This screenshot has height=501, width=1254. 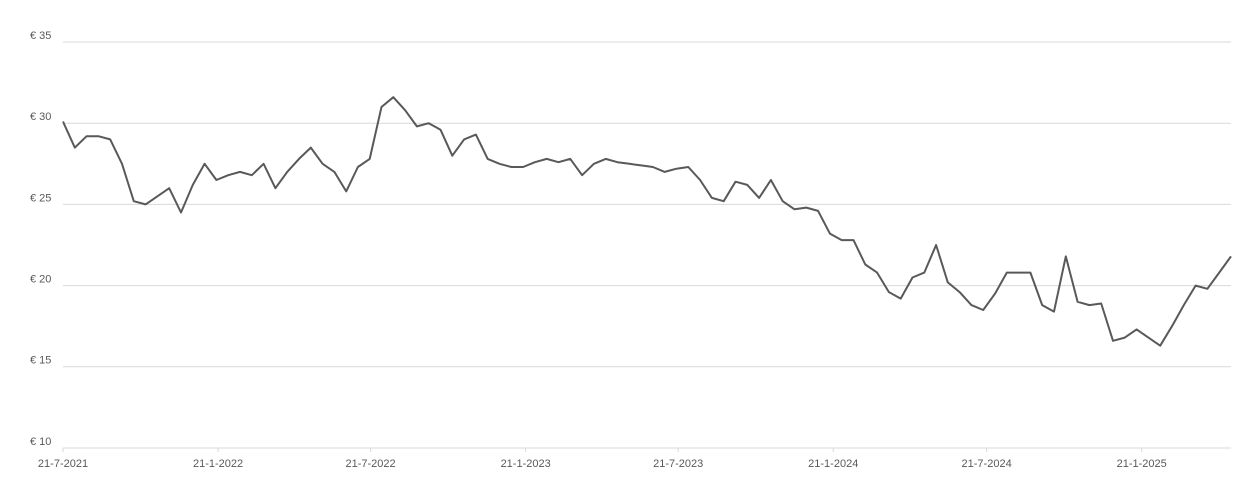 I want to click on x-tick-label: 21-7-2021, so click(x=63, y=464).